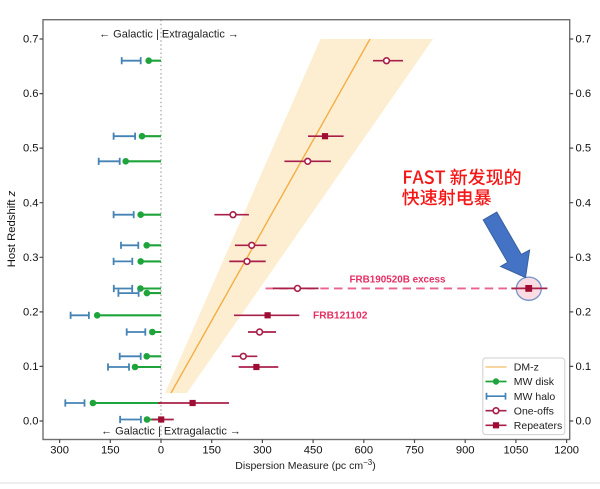  I want to click on svg-text: 0, so click(161, 451).